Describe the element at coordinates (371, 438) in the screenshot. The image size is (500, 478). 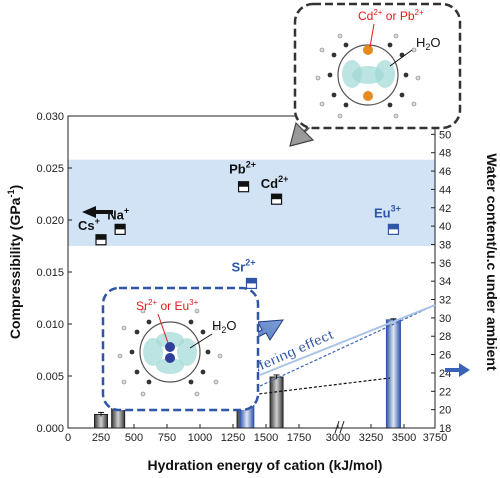
I see `x-tick-label: 3250` at that location.